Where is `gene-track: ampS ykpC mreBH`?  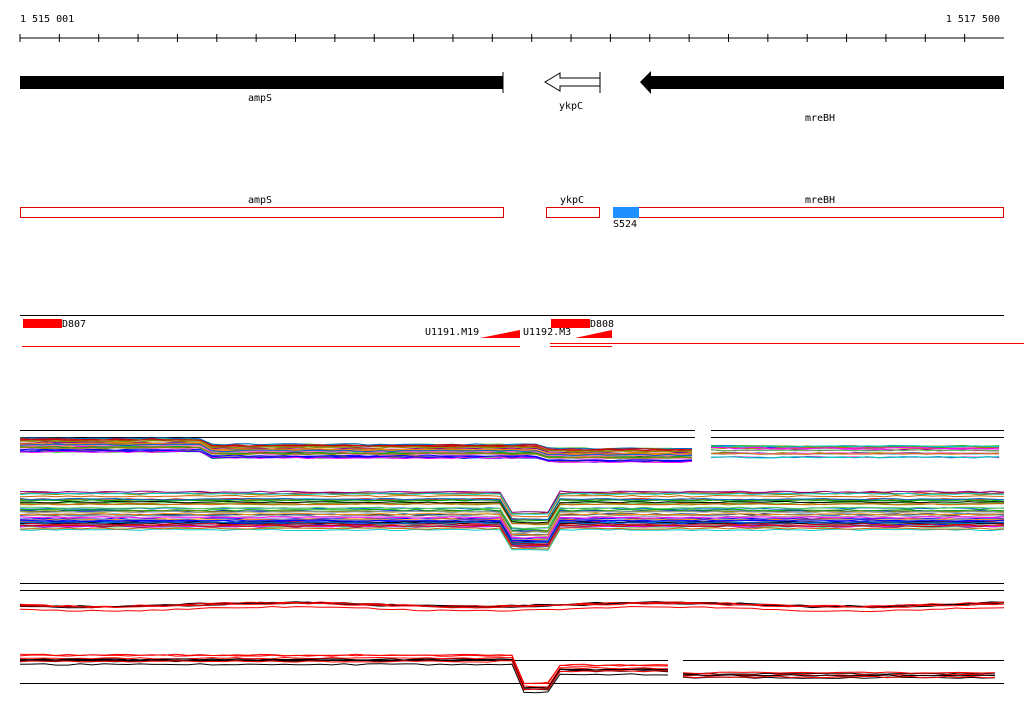
gene-track: ampS ykpC mreBH is located at coordinates (512, 97).